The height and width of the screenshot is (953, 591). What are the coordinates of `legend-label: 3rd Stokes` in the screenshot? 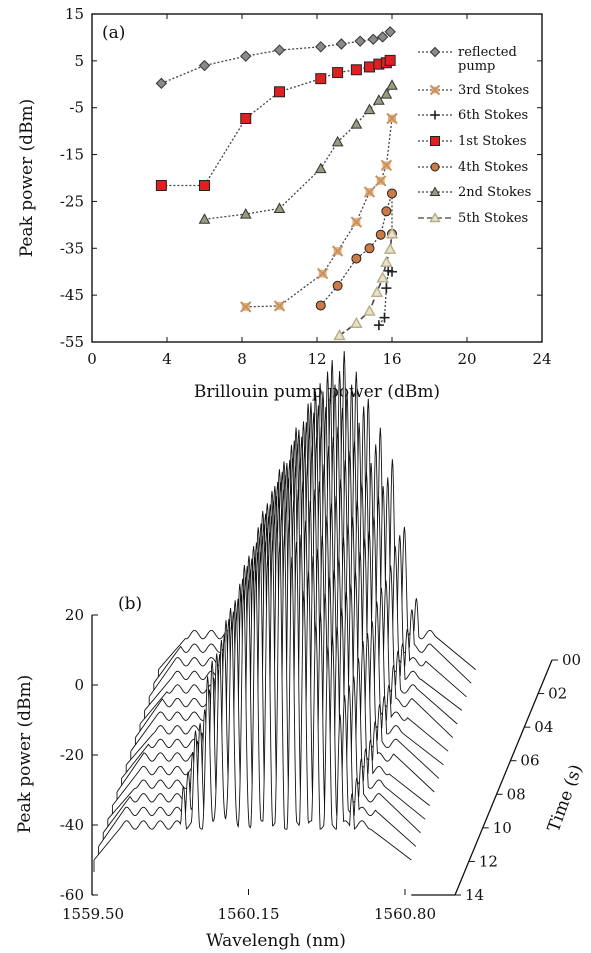 It's located at (493, 90).